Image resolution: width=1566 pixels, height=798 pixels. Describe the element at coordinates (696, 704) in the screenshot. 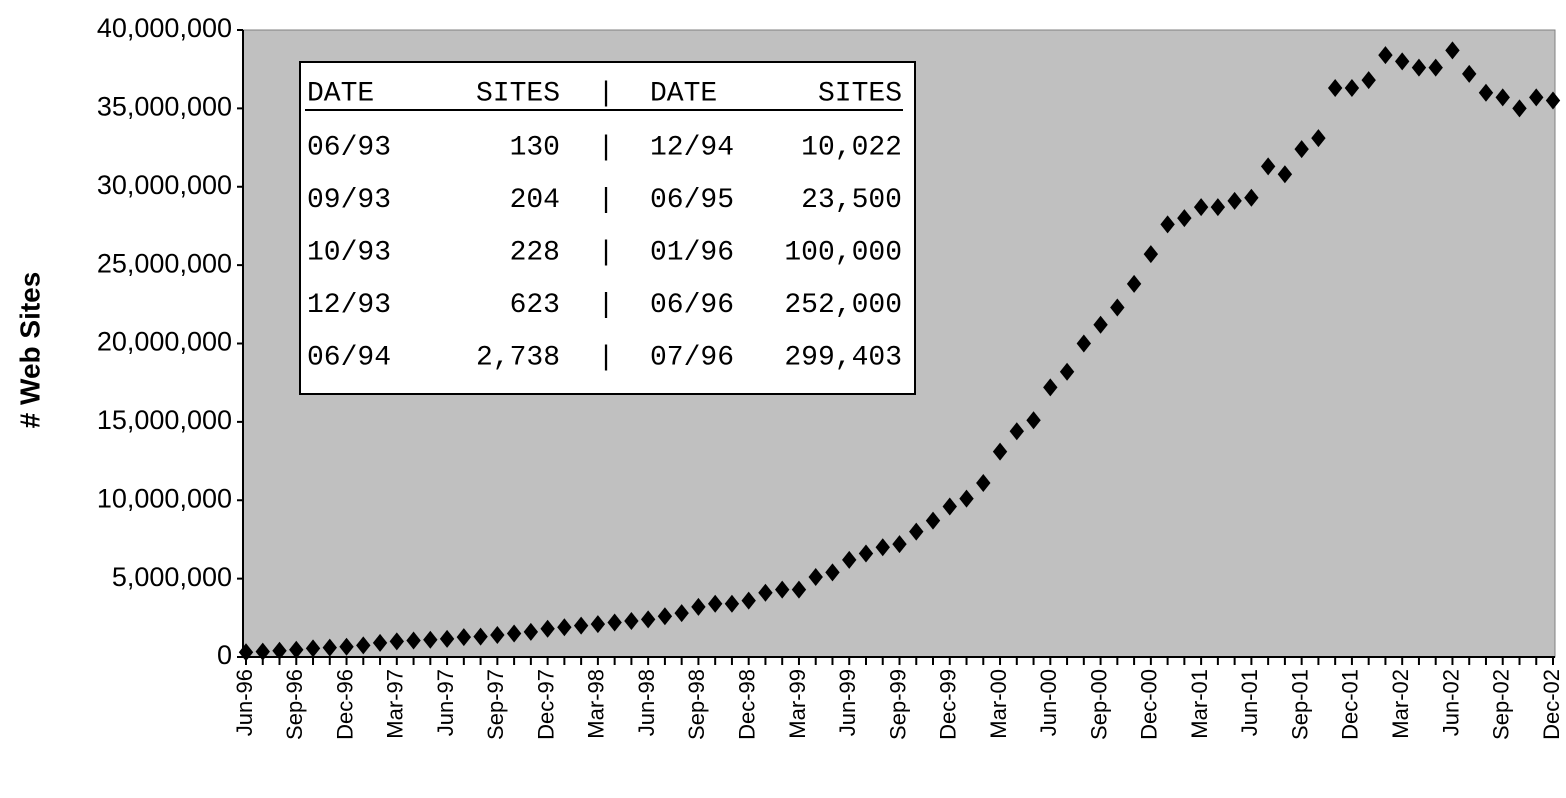

I see `x-tick-label: Sep-98` at that location.